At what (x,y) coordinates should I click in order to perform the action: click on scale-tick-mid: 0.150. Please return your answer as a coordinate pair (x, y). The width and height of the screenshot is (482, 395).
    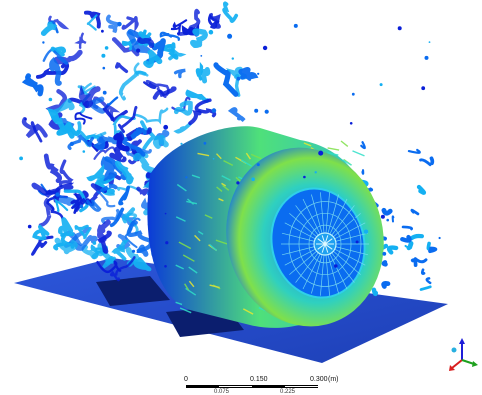
    Looking at the image, I should click on (259, 379).